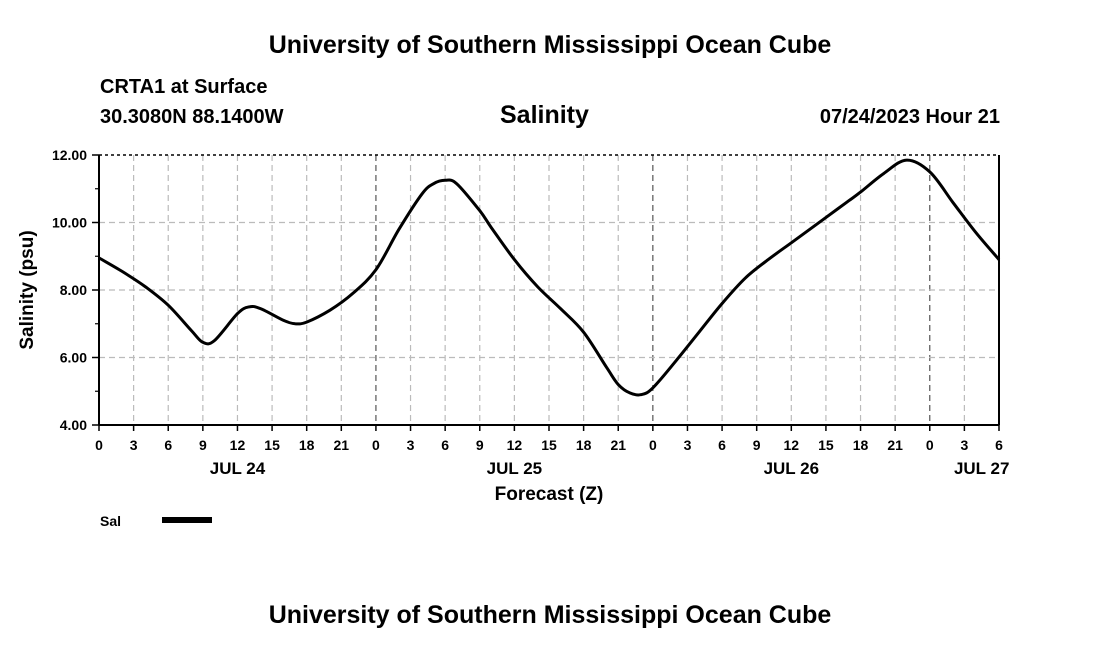  What do you see at coordinates (69, 155) in the screenshot?
I see `y-tick-label: 12.00` at bounding box center [69, 155].